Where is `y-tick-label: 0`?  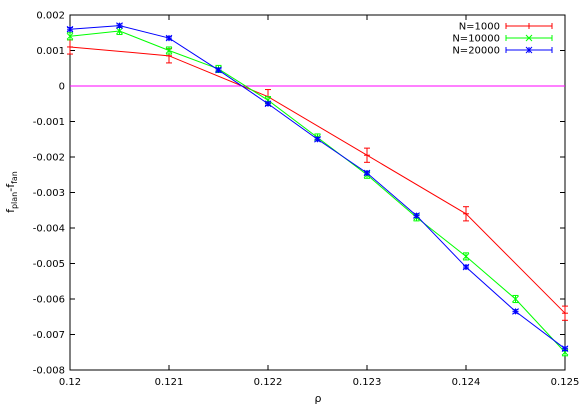 y-tick-label: 0 is located at coordinates (62, 87).